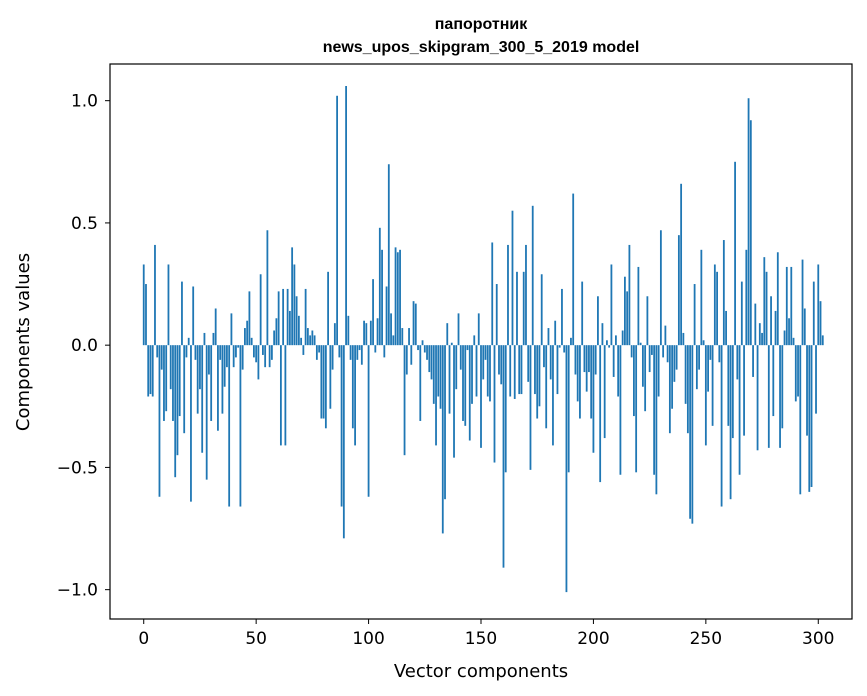 This screenshot has height=696, width=867. What do you see at coordinates (143, 639) in the screenshot?
I see `x-tick-label: 0` at bounding box center [143, 639].